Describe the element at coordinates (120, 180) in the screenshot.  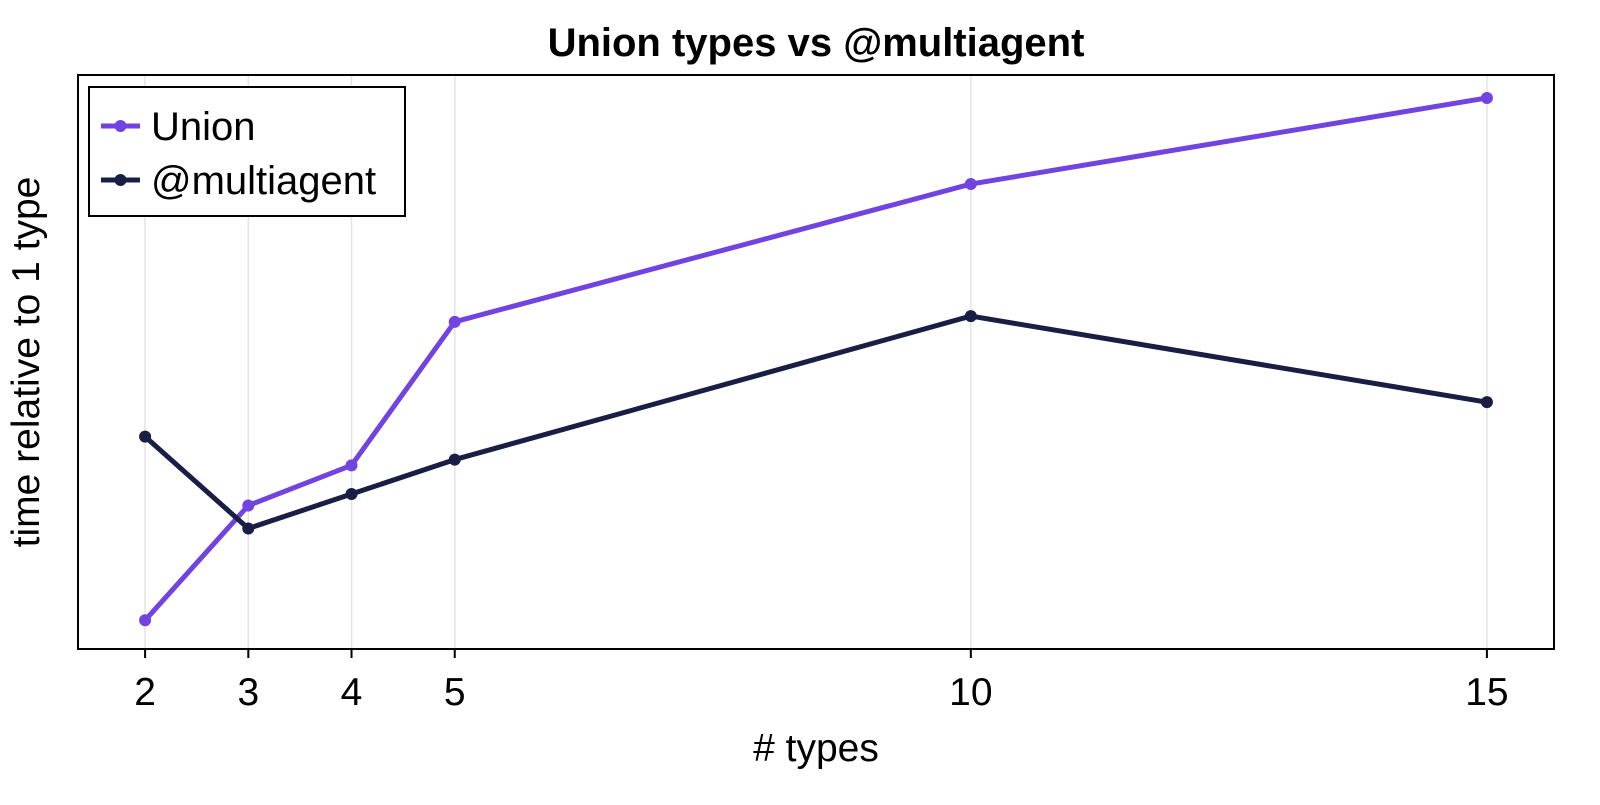
I see `legend-marker-multiagent` at that location.